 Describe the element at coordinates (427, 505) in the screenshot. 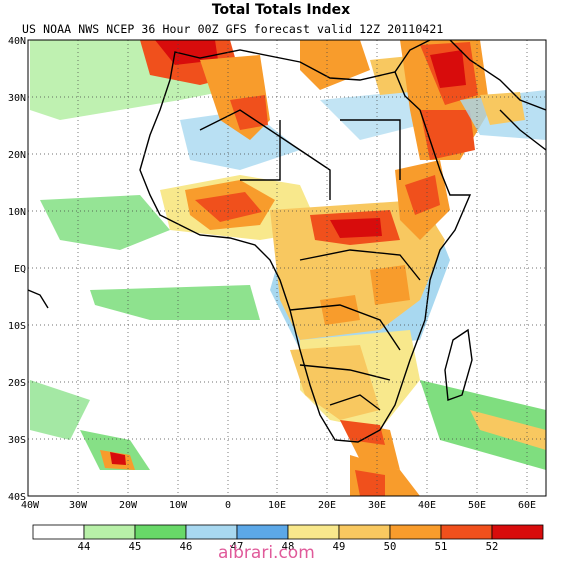

I see `lon-label: 40E` at that location.